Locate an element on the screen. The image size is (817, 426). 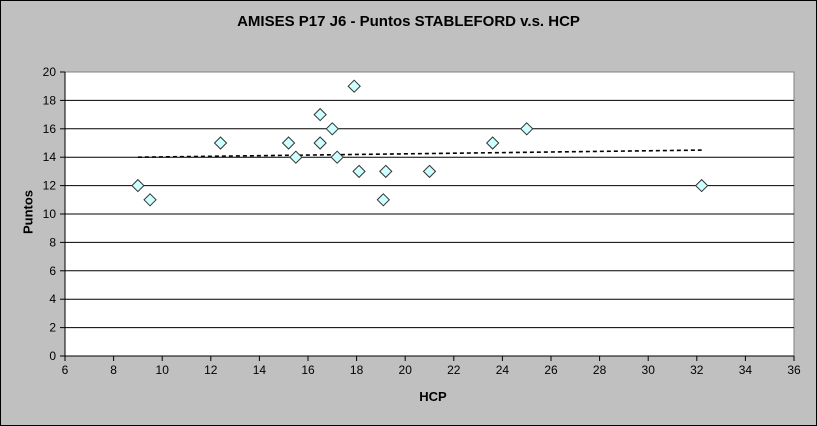
y-tick-label: 6 is located at coordinates (52, 271).